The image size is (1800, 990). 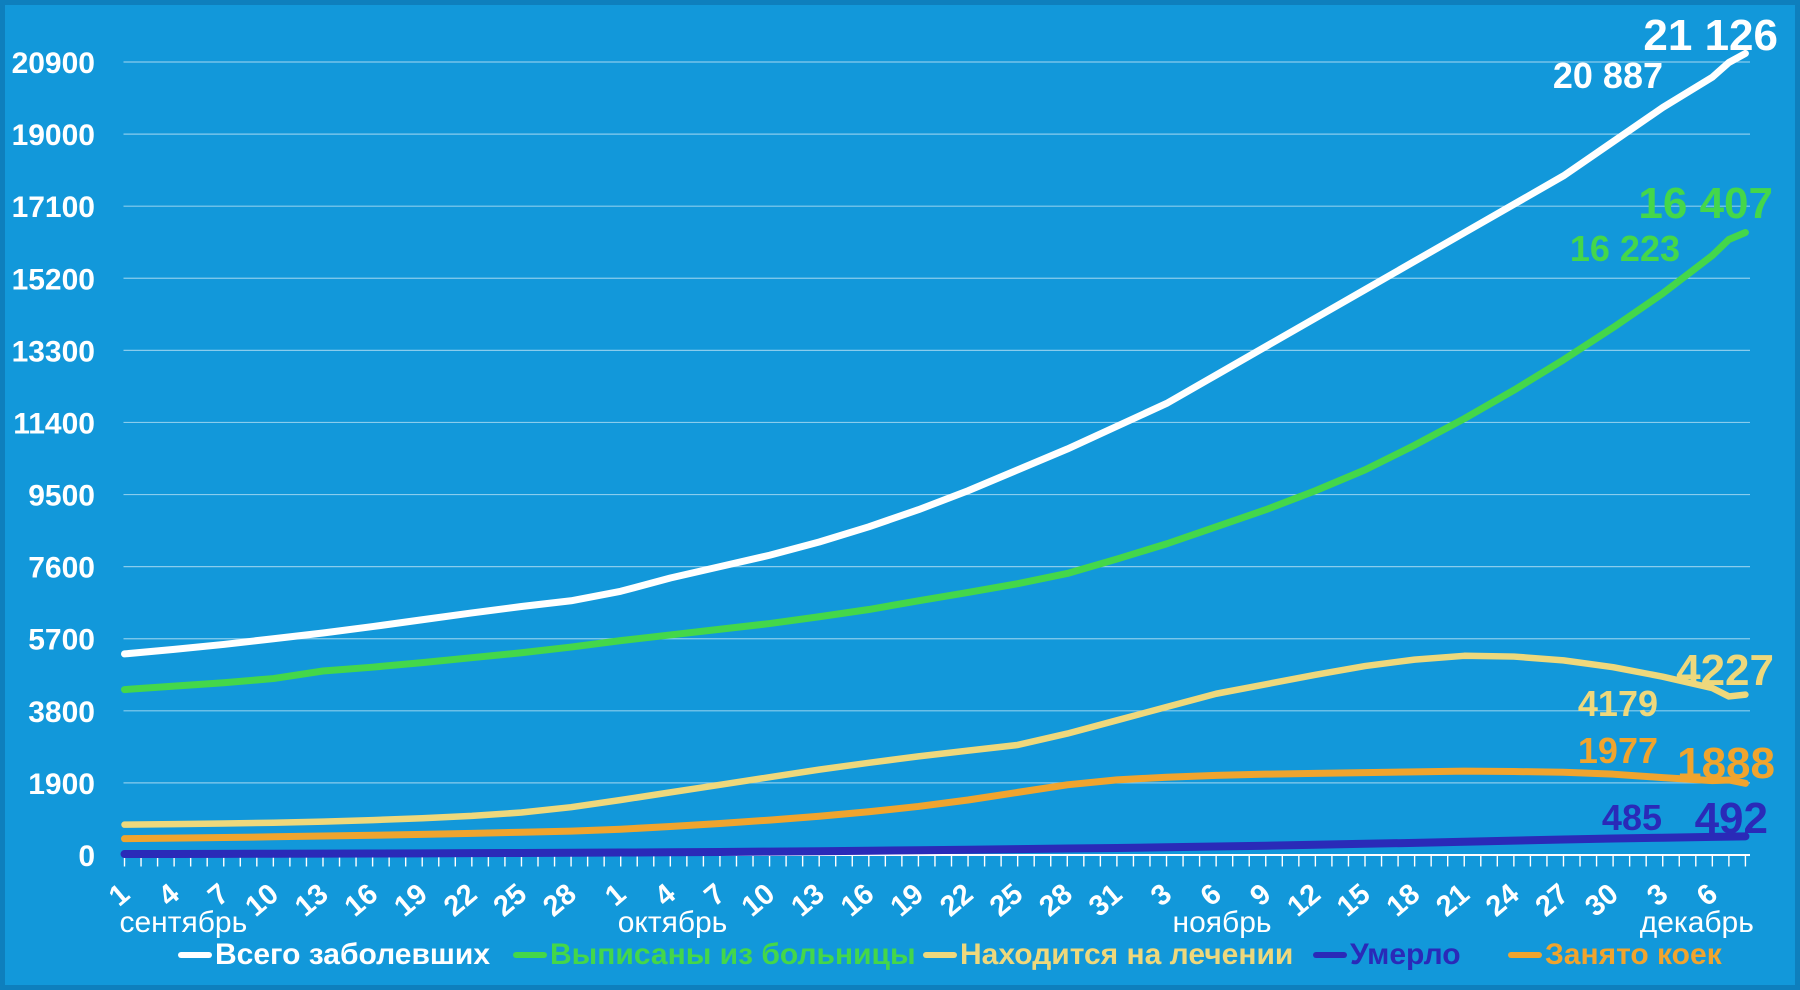 I want to click on series-last-value-label: 21 126, so click(x=1710, y=35).